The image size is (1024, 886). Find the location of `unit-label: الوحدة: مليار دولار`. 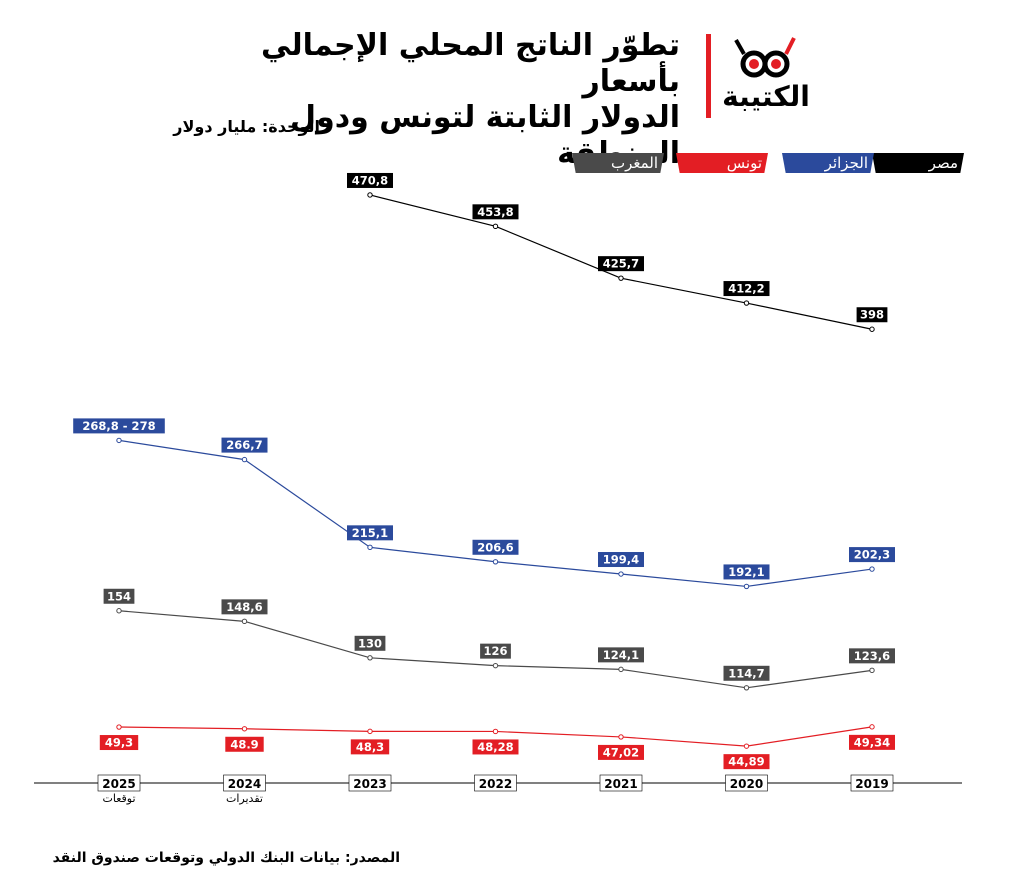

unit-label: الوحدة: مليار دولار is located at coordinates (246, 126).